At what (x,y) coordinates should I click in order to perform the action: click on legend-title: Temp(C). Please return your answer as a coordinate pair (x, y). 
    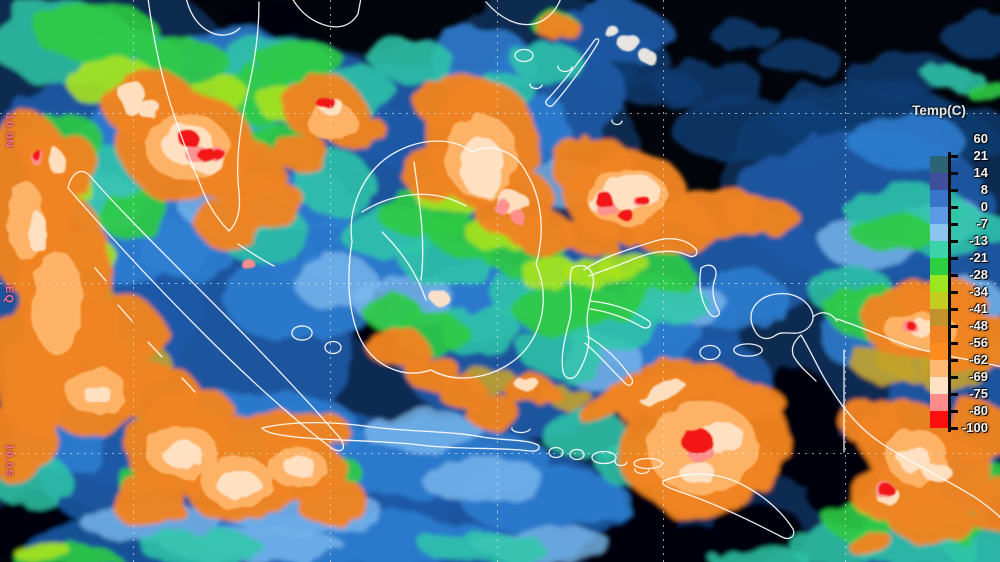
    Looking at the image, I should click on (939, 110).